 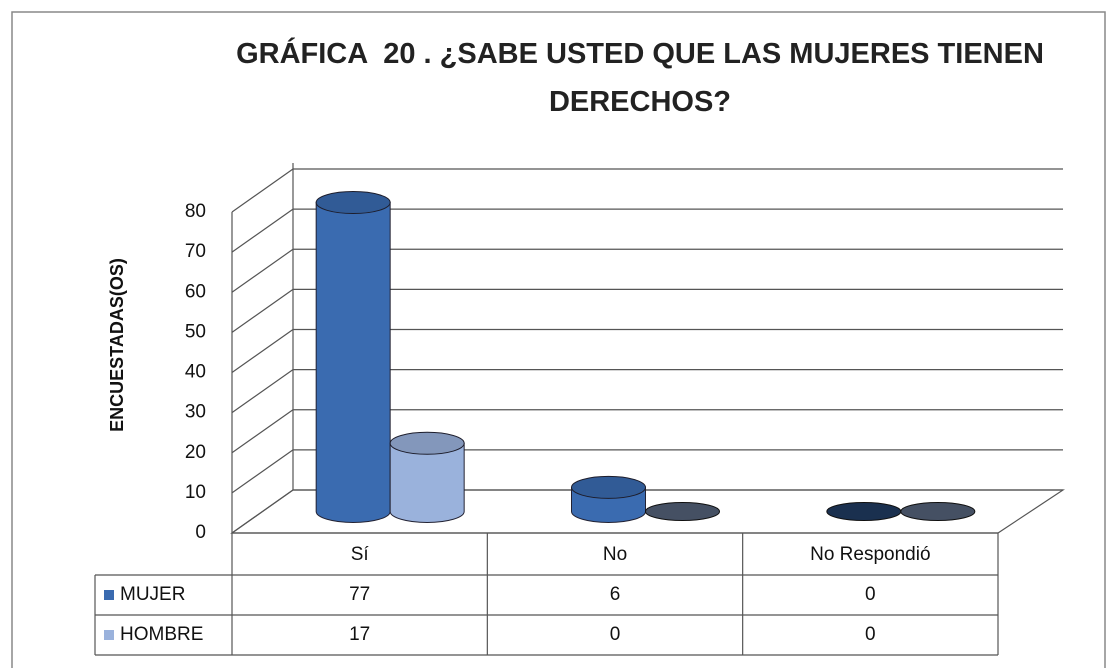 What do you see at coordinates (152, 594) in the screenshot?
I see `legend-label: MUJER` at bounding box center [152, 594].